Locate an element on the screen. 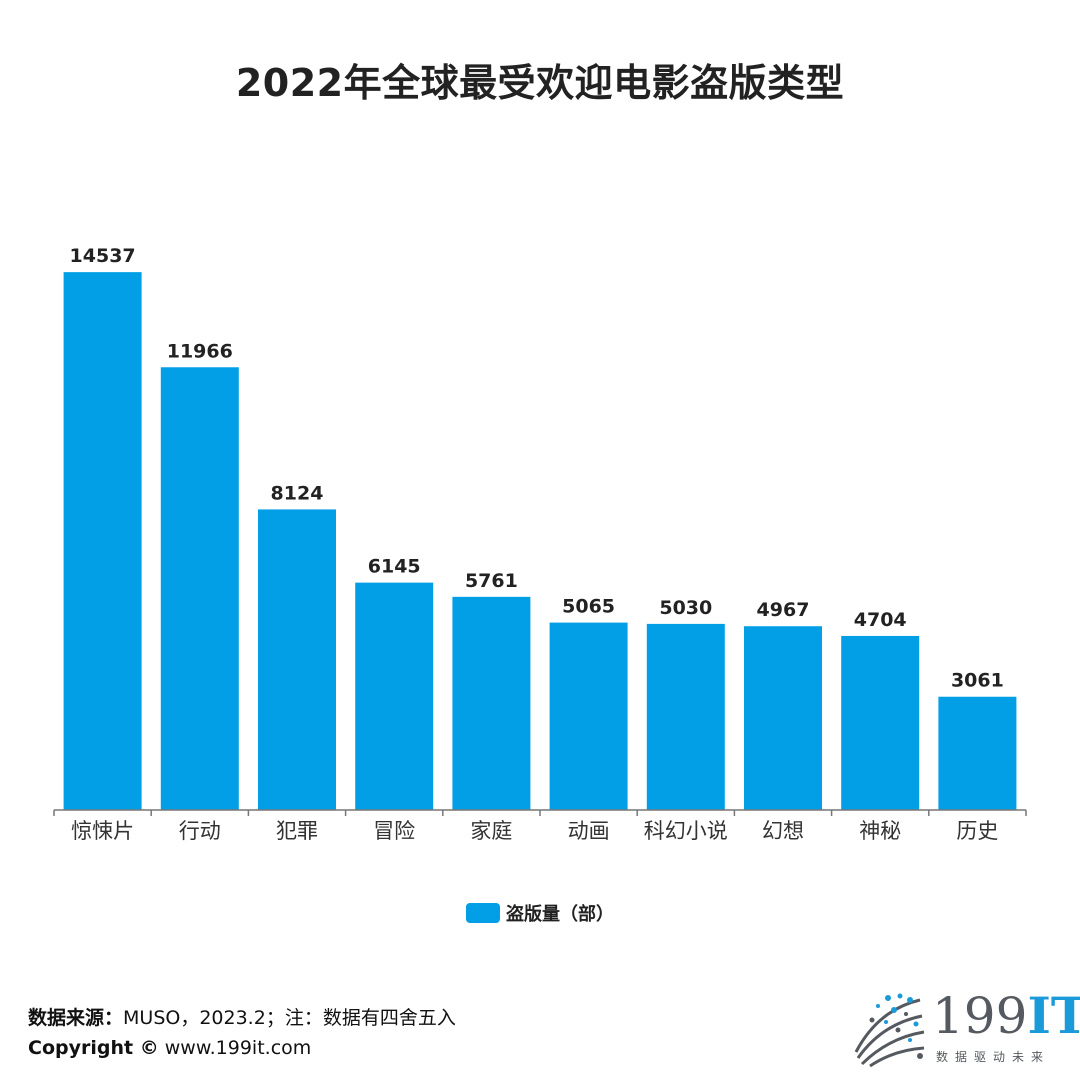 The height and width of the screenshot is (1080, 1080). x-tick-label-9: 历史 is located at coordinates (977, 831).